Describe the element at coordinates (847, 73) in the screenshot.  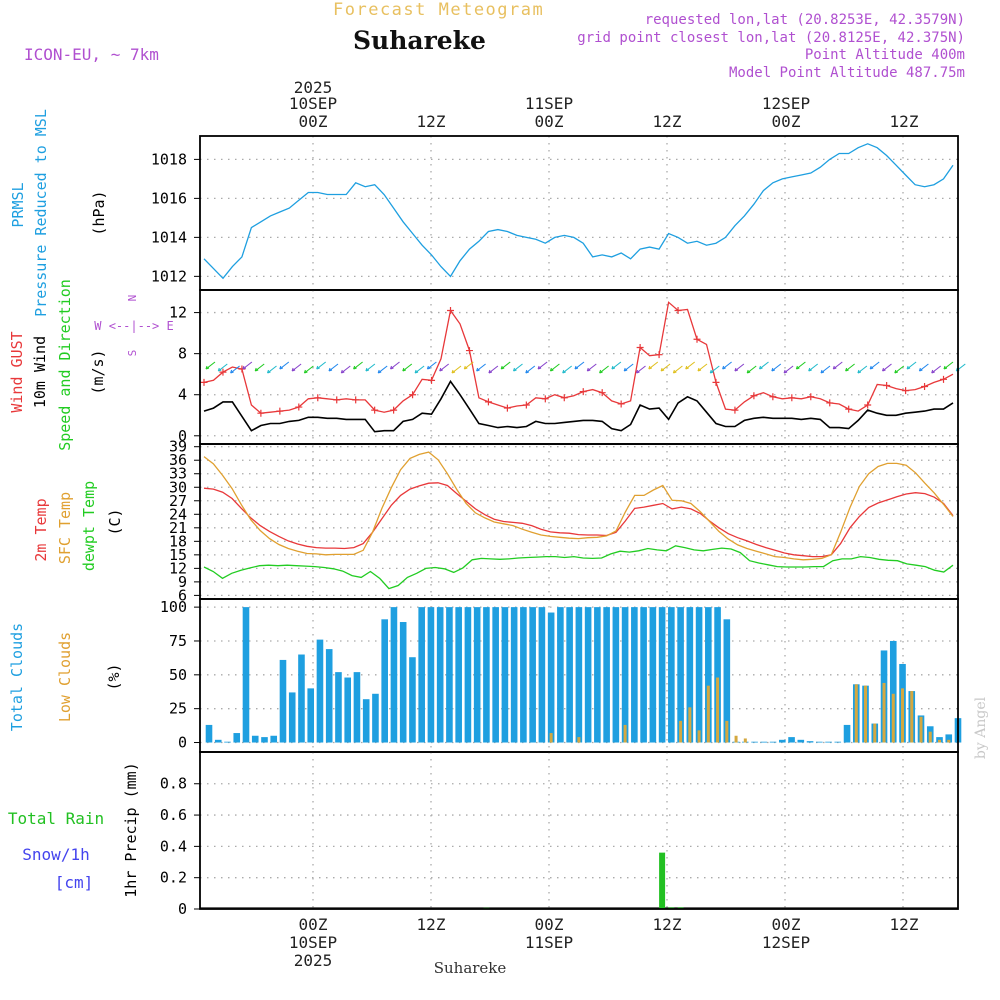
I see `model-altitude: Model Point Altitude 487.75m` at that location.